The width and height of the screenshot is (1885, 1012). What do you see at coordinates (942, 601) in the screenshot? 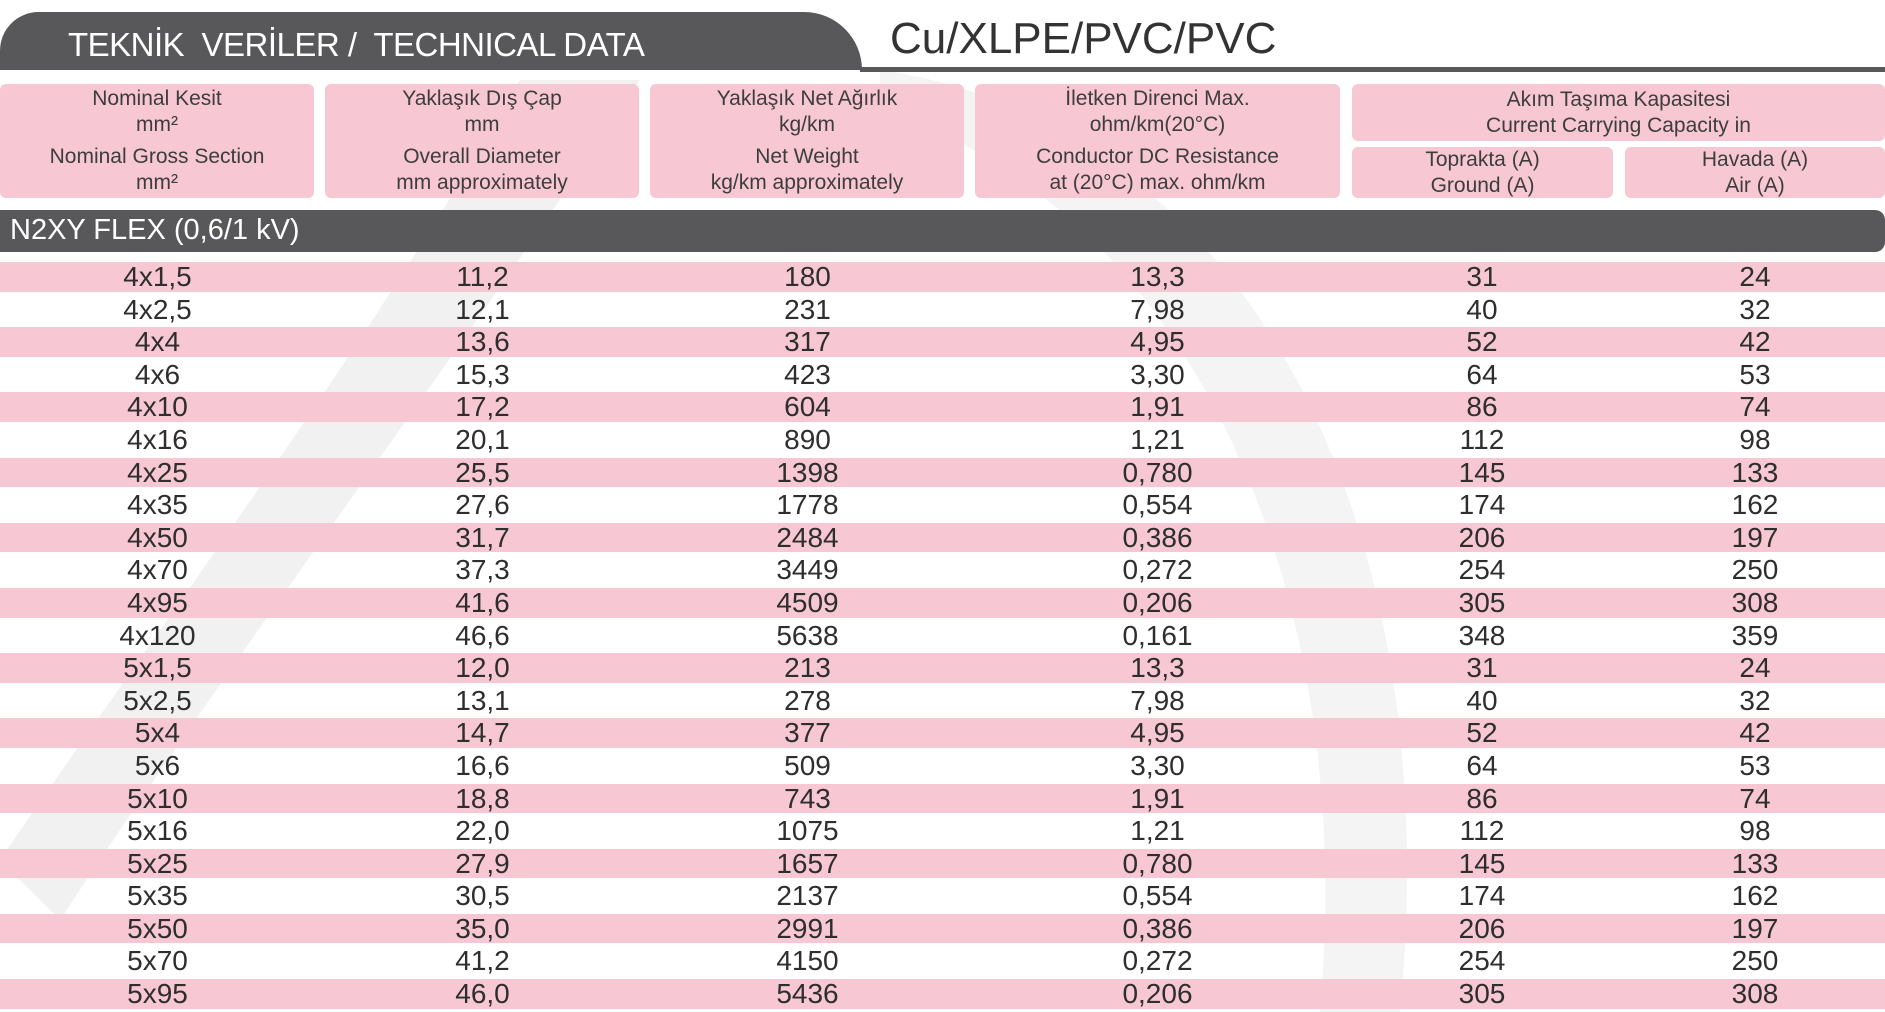
I see `table-row: 4x95 41,6 4509 0,206 305 308` at bounding box center [942, 601].